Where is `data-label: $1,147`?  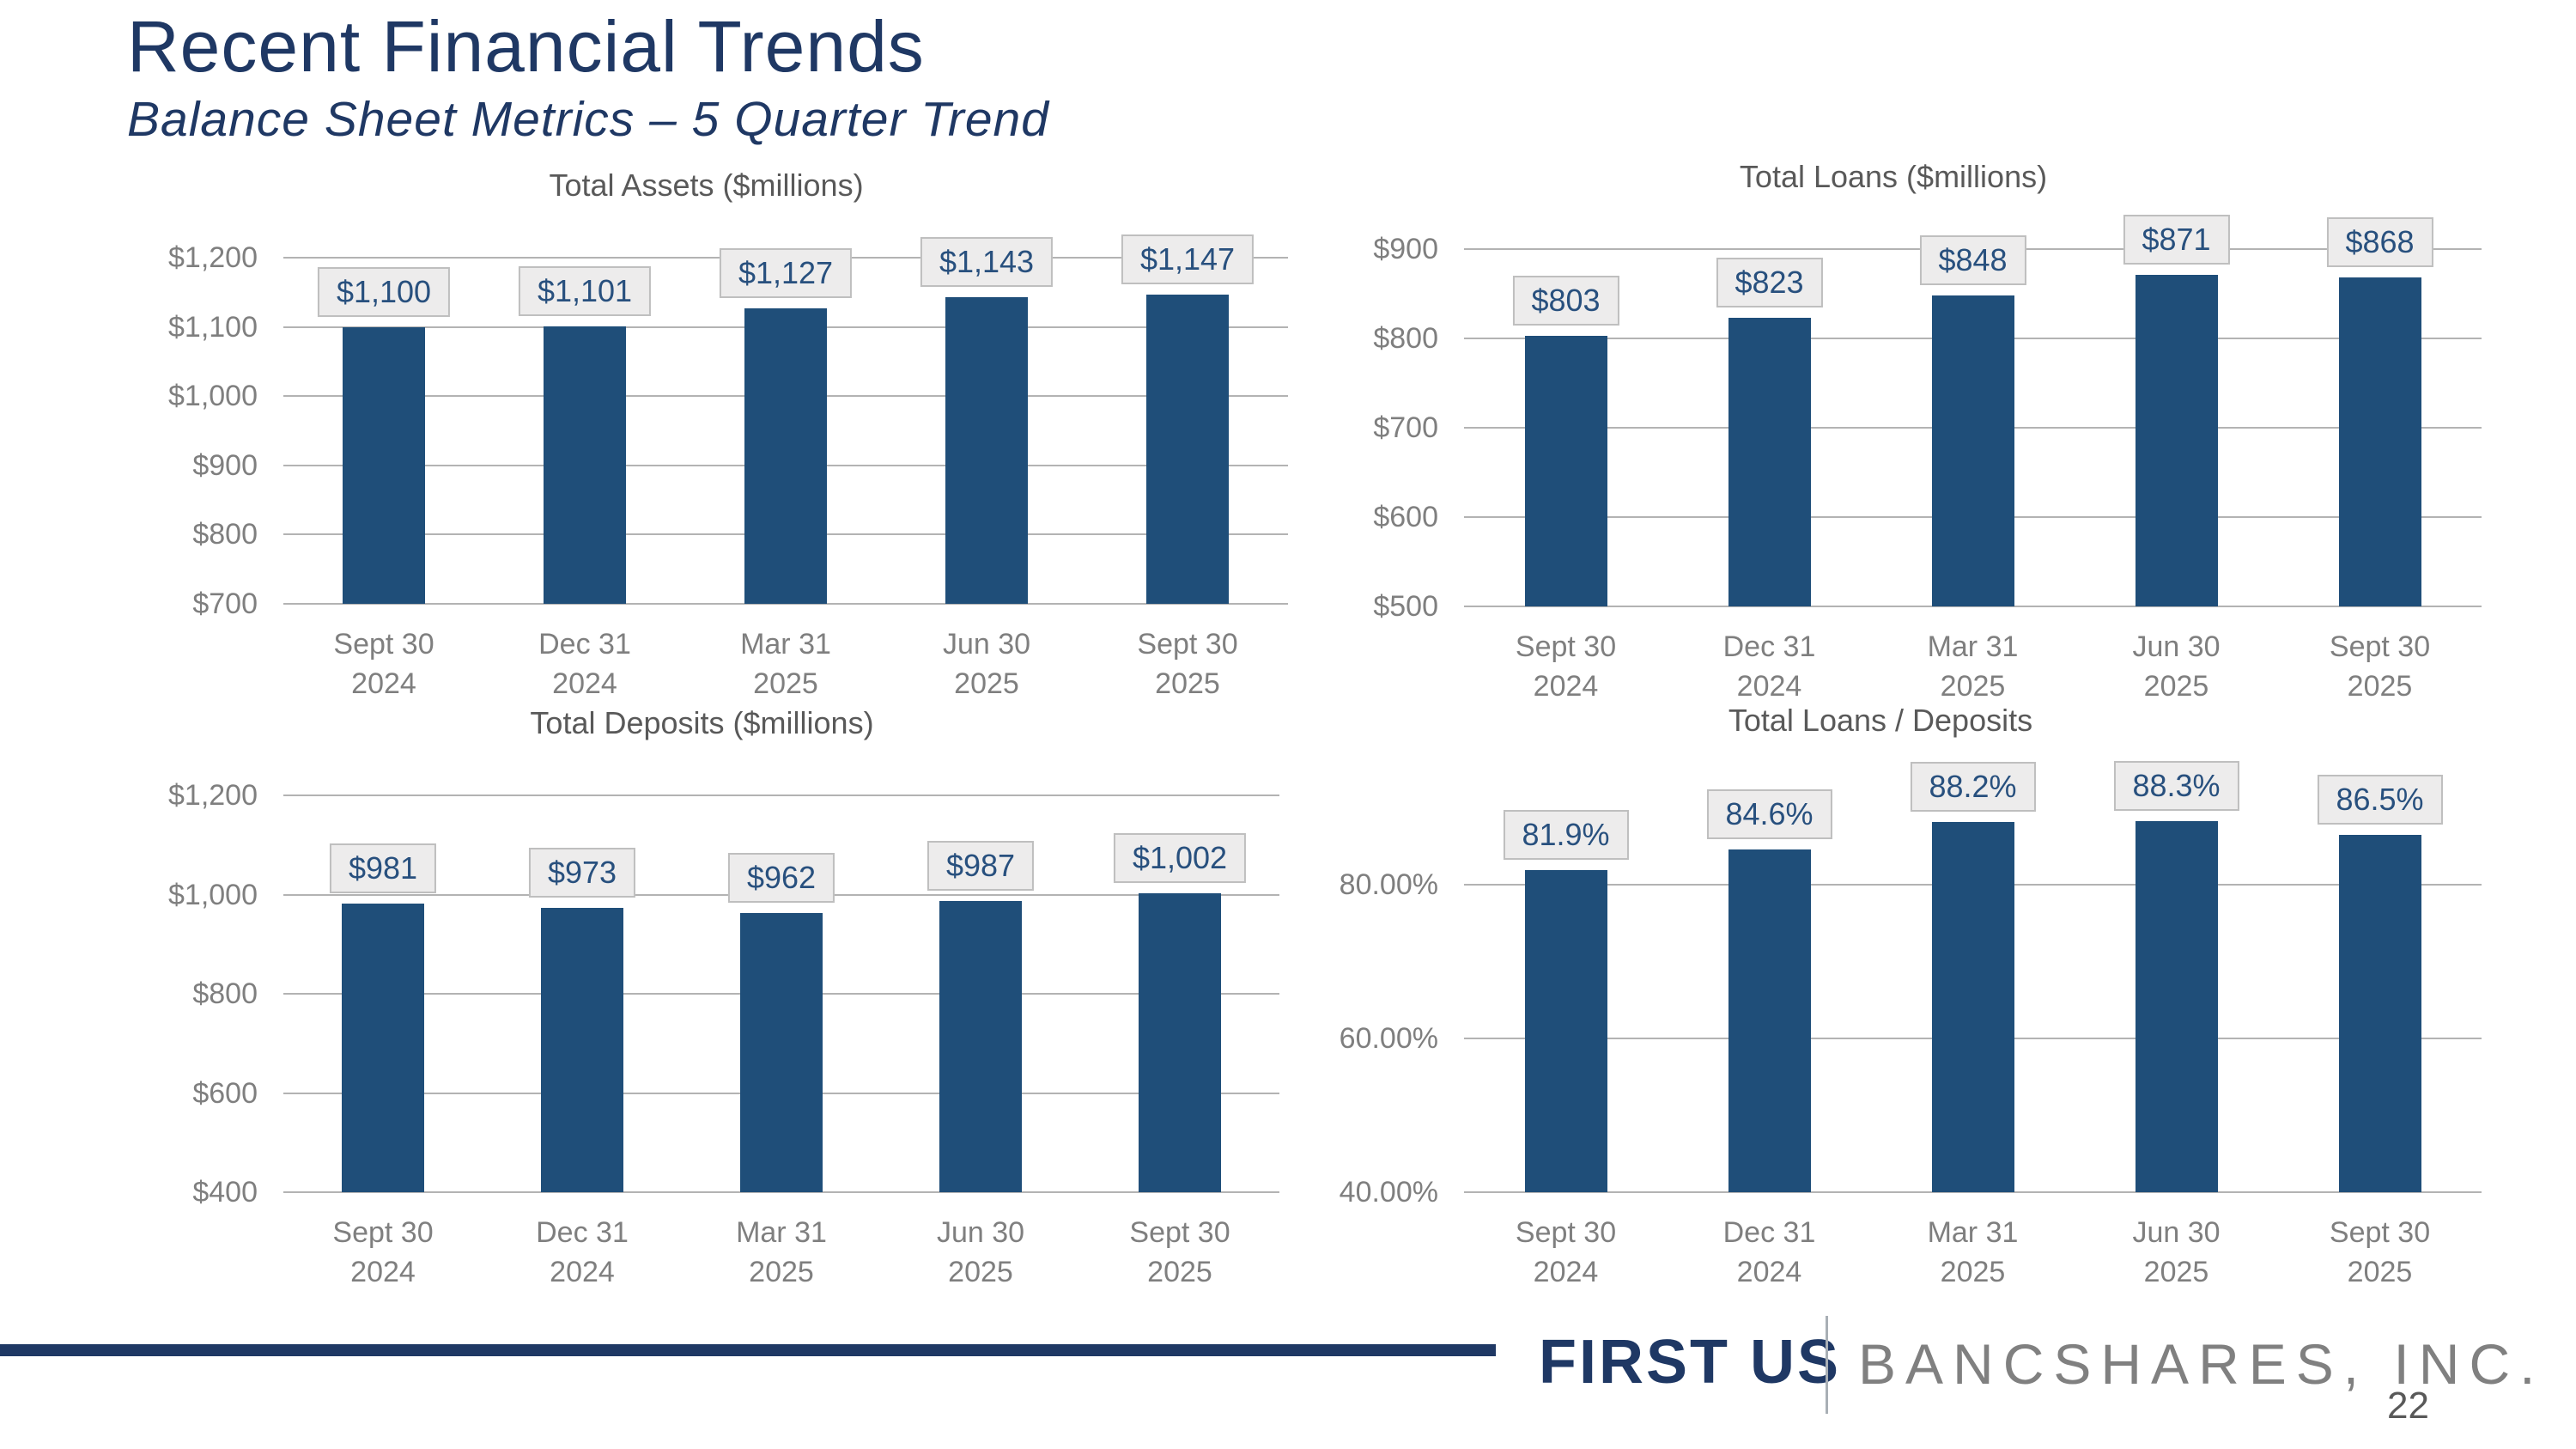 data-label: $1,147 is located at coordinates (1188, 259).